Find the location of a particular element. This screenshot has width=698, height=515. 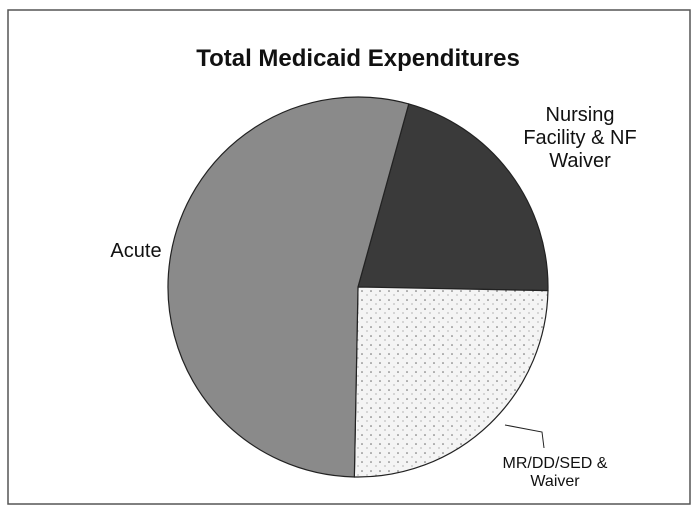

leader-line is located at coordinates (524, 436).